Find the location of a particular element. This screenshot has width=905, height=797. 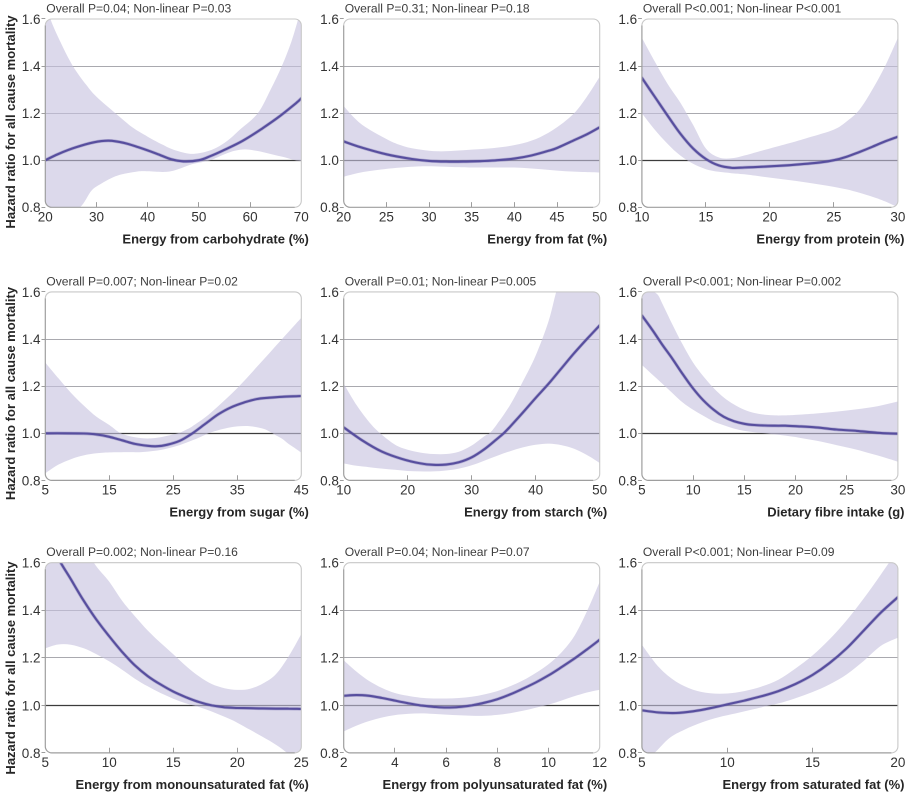

svg-text: 60 is located at coordinates (250, 217).